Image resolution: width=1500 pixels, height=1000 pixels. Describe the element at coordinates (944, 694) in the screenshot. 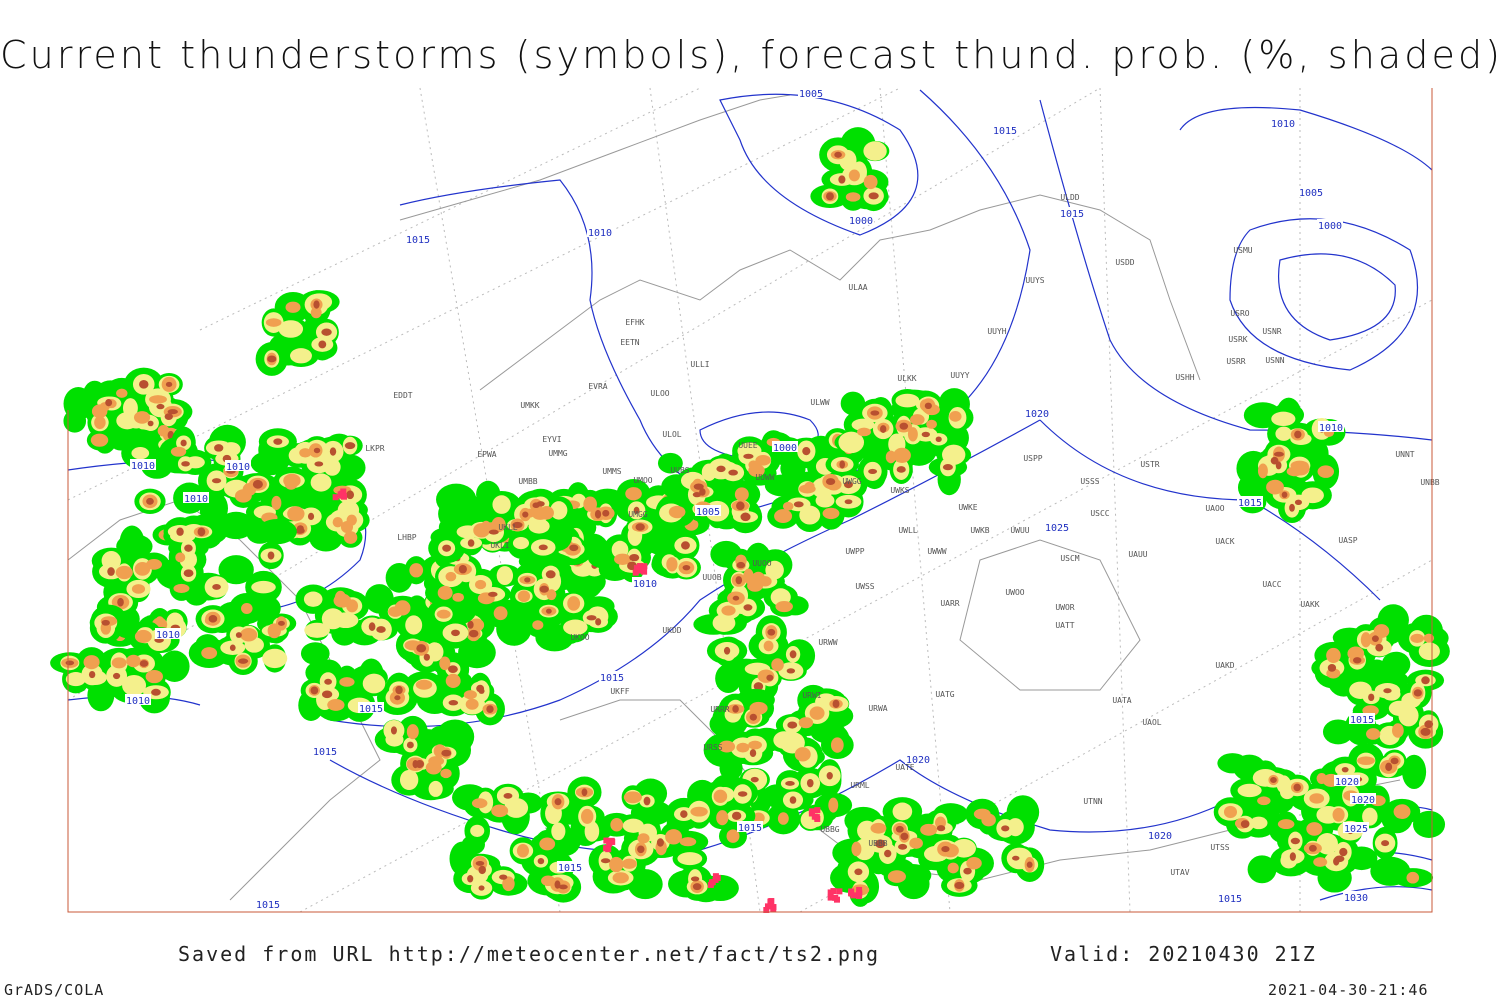

I see `station-code: UATG` at that location.